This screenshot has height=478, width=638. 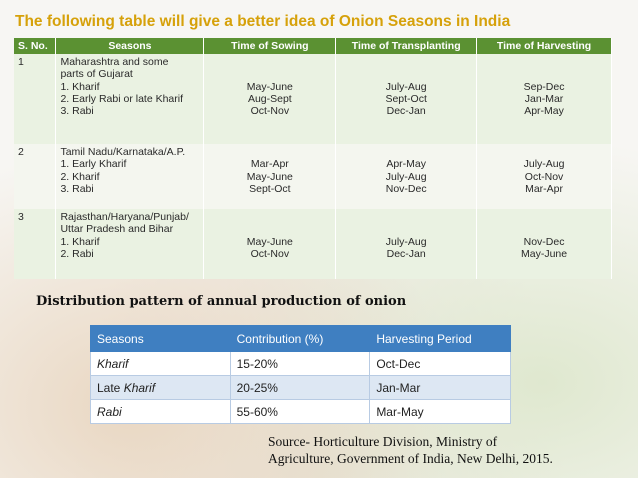 What do you see at coordinates (544, 244) in the screenshot?
I see `harvesting-cell: Nov-Dec May-June` at bounding box center [544, 244].